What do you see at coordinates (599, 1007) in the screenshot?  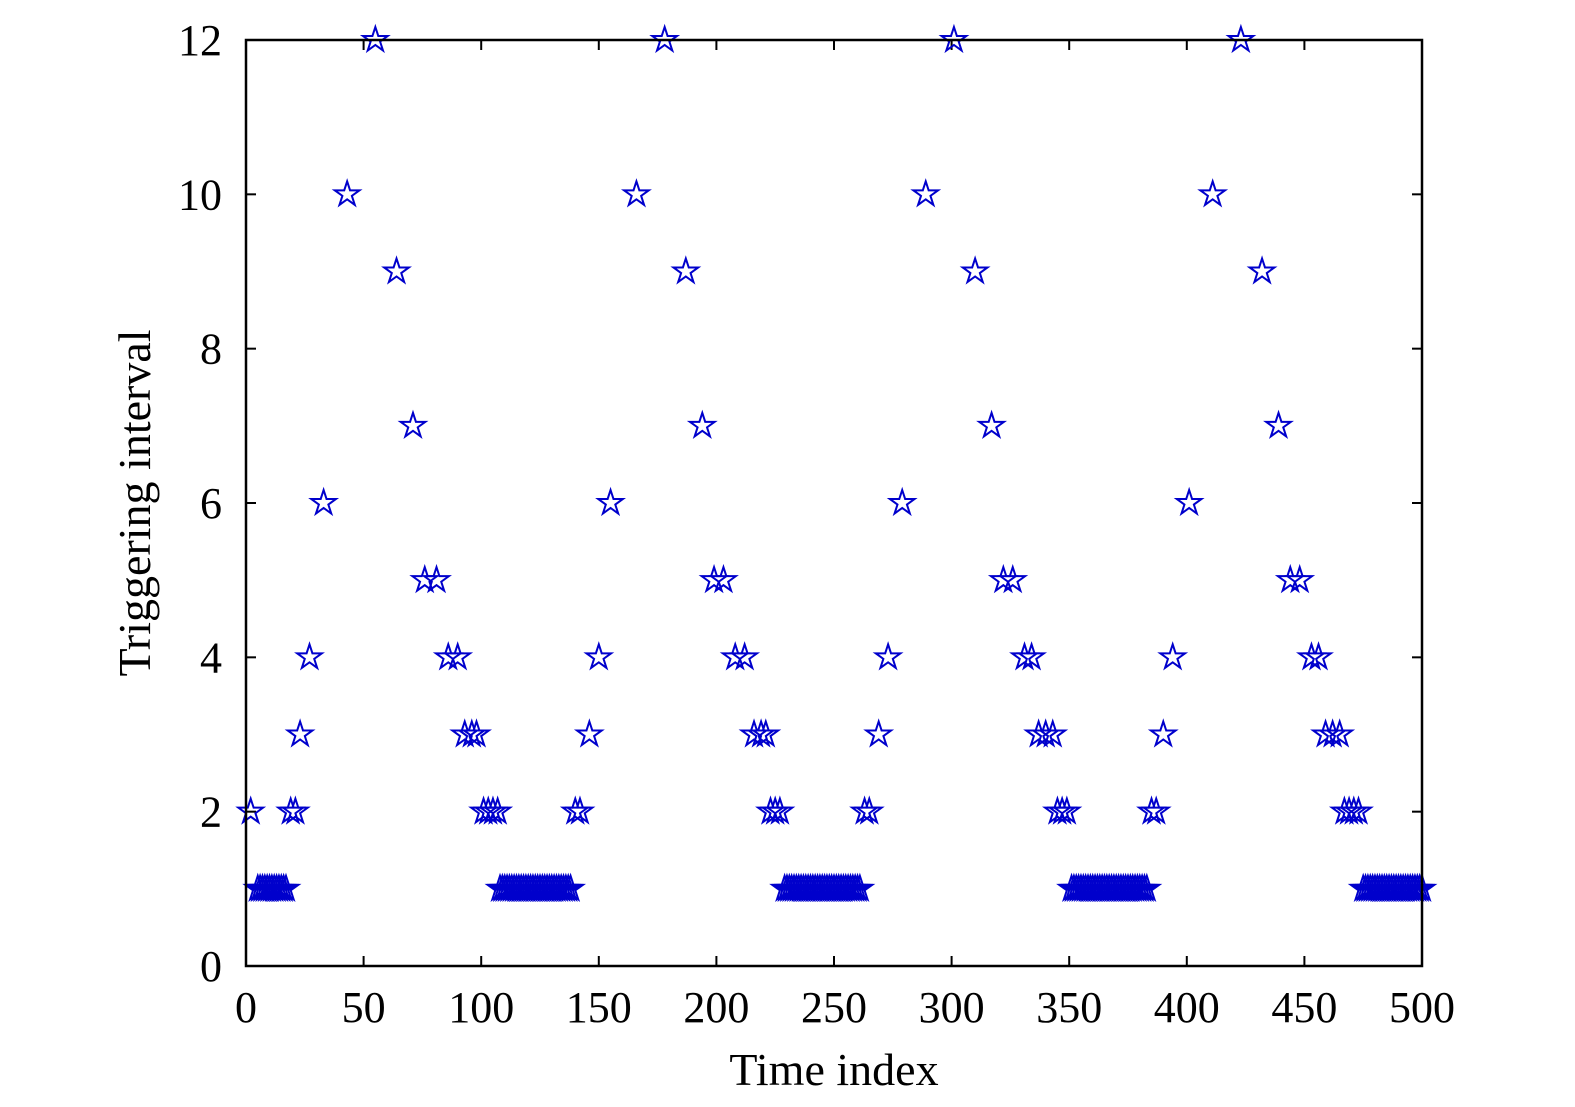 I see `x-tick-label: 150` at bounding box center [599, 1007].